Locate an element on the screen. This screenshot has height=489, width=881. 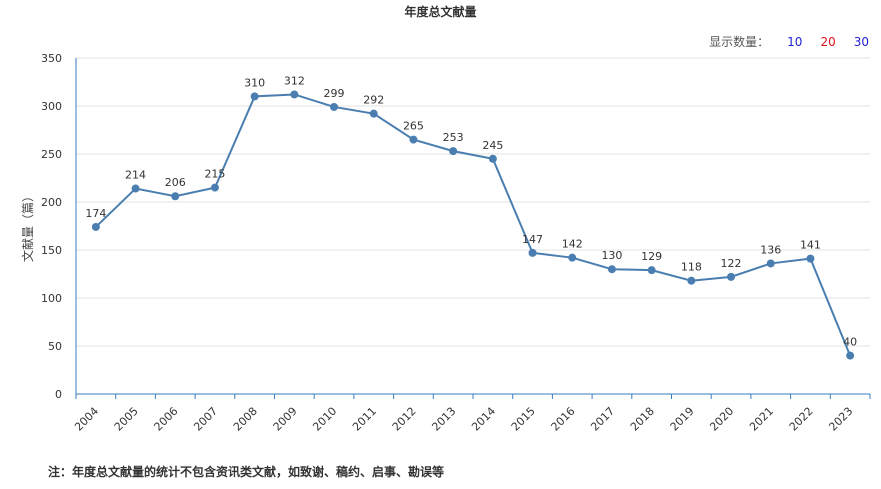
display-count-option-20: 20 is located at coordinates (828, 41).